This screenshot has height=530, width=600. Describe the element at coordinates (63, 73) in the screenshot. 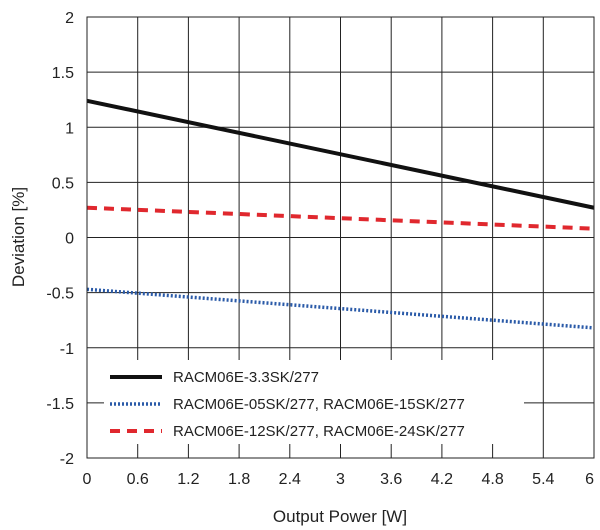

I see `y-tick-label: 1.5` at that location.